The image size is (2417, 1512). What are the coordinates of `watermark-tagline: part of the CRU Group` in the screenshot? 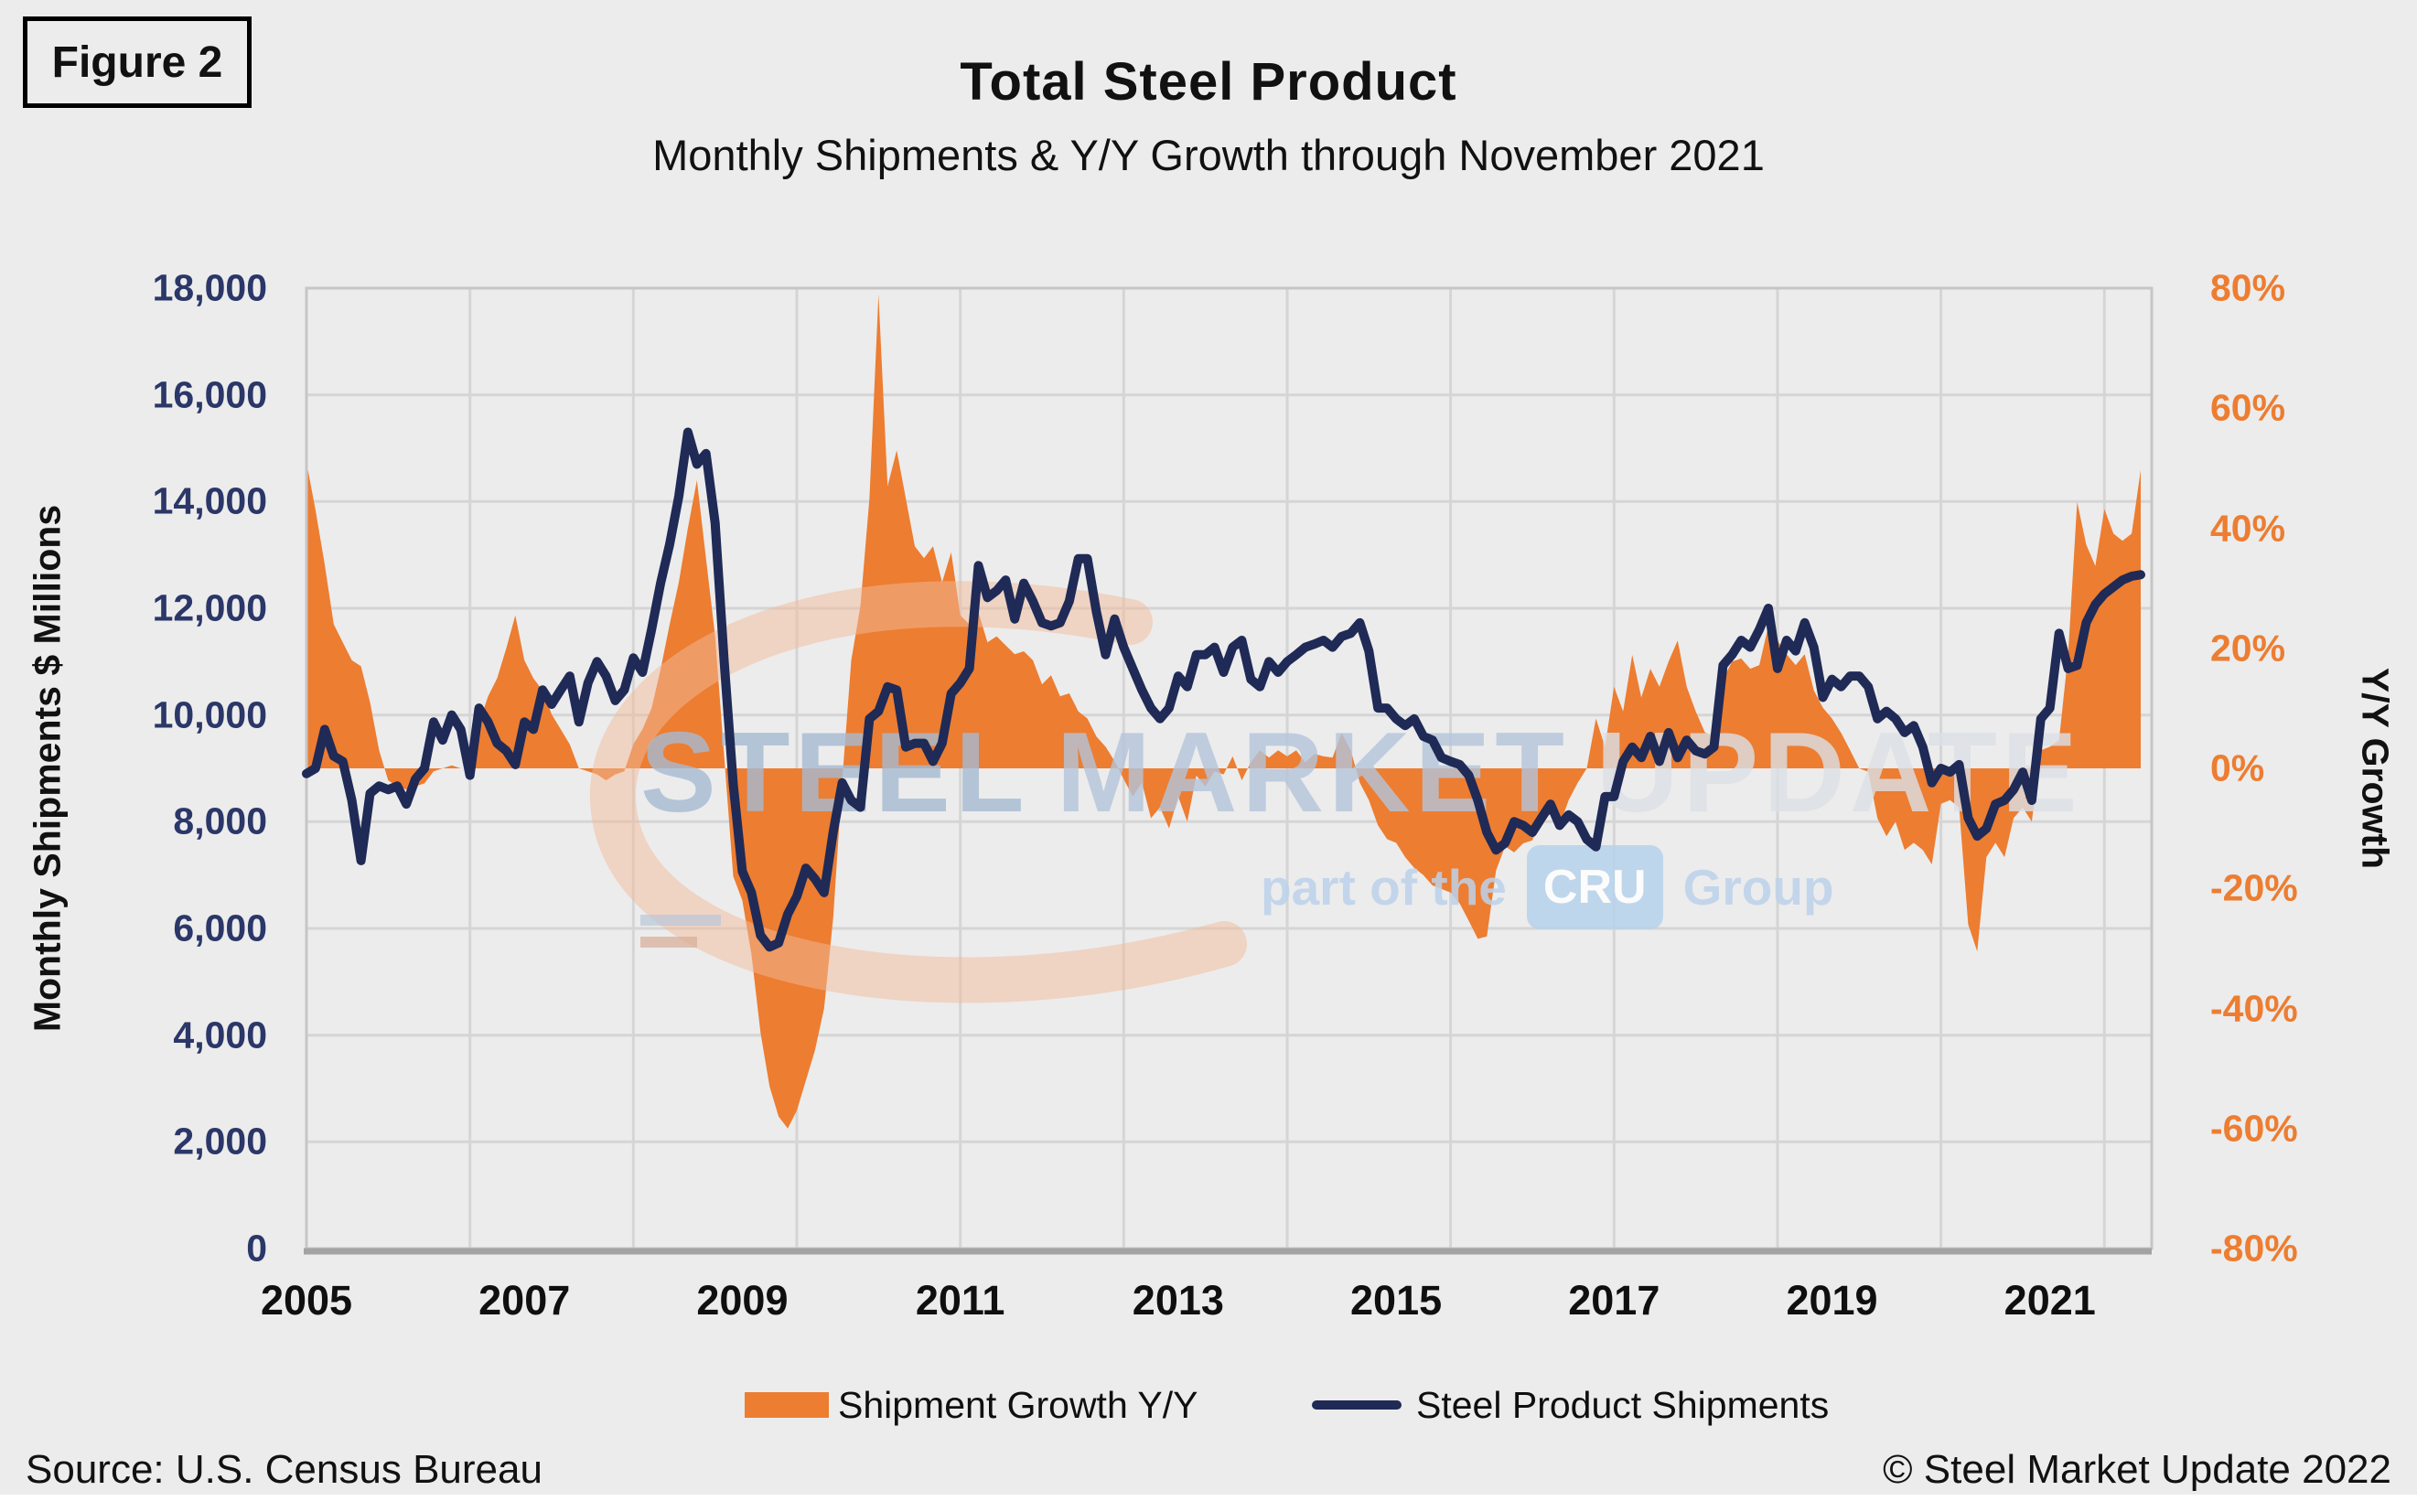 It's located at (1547, 887).